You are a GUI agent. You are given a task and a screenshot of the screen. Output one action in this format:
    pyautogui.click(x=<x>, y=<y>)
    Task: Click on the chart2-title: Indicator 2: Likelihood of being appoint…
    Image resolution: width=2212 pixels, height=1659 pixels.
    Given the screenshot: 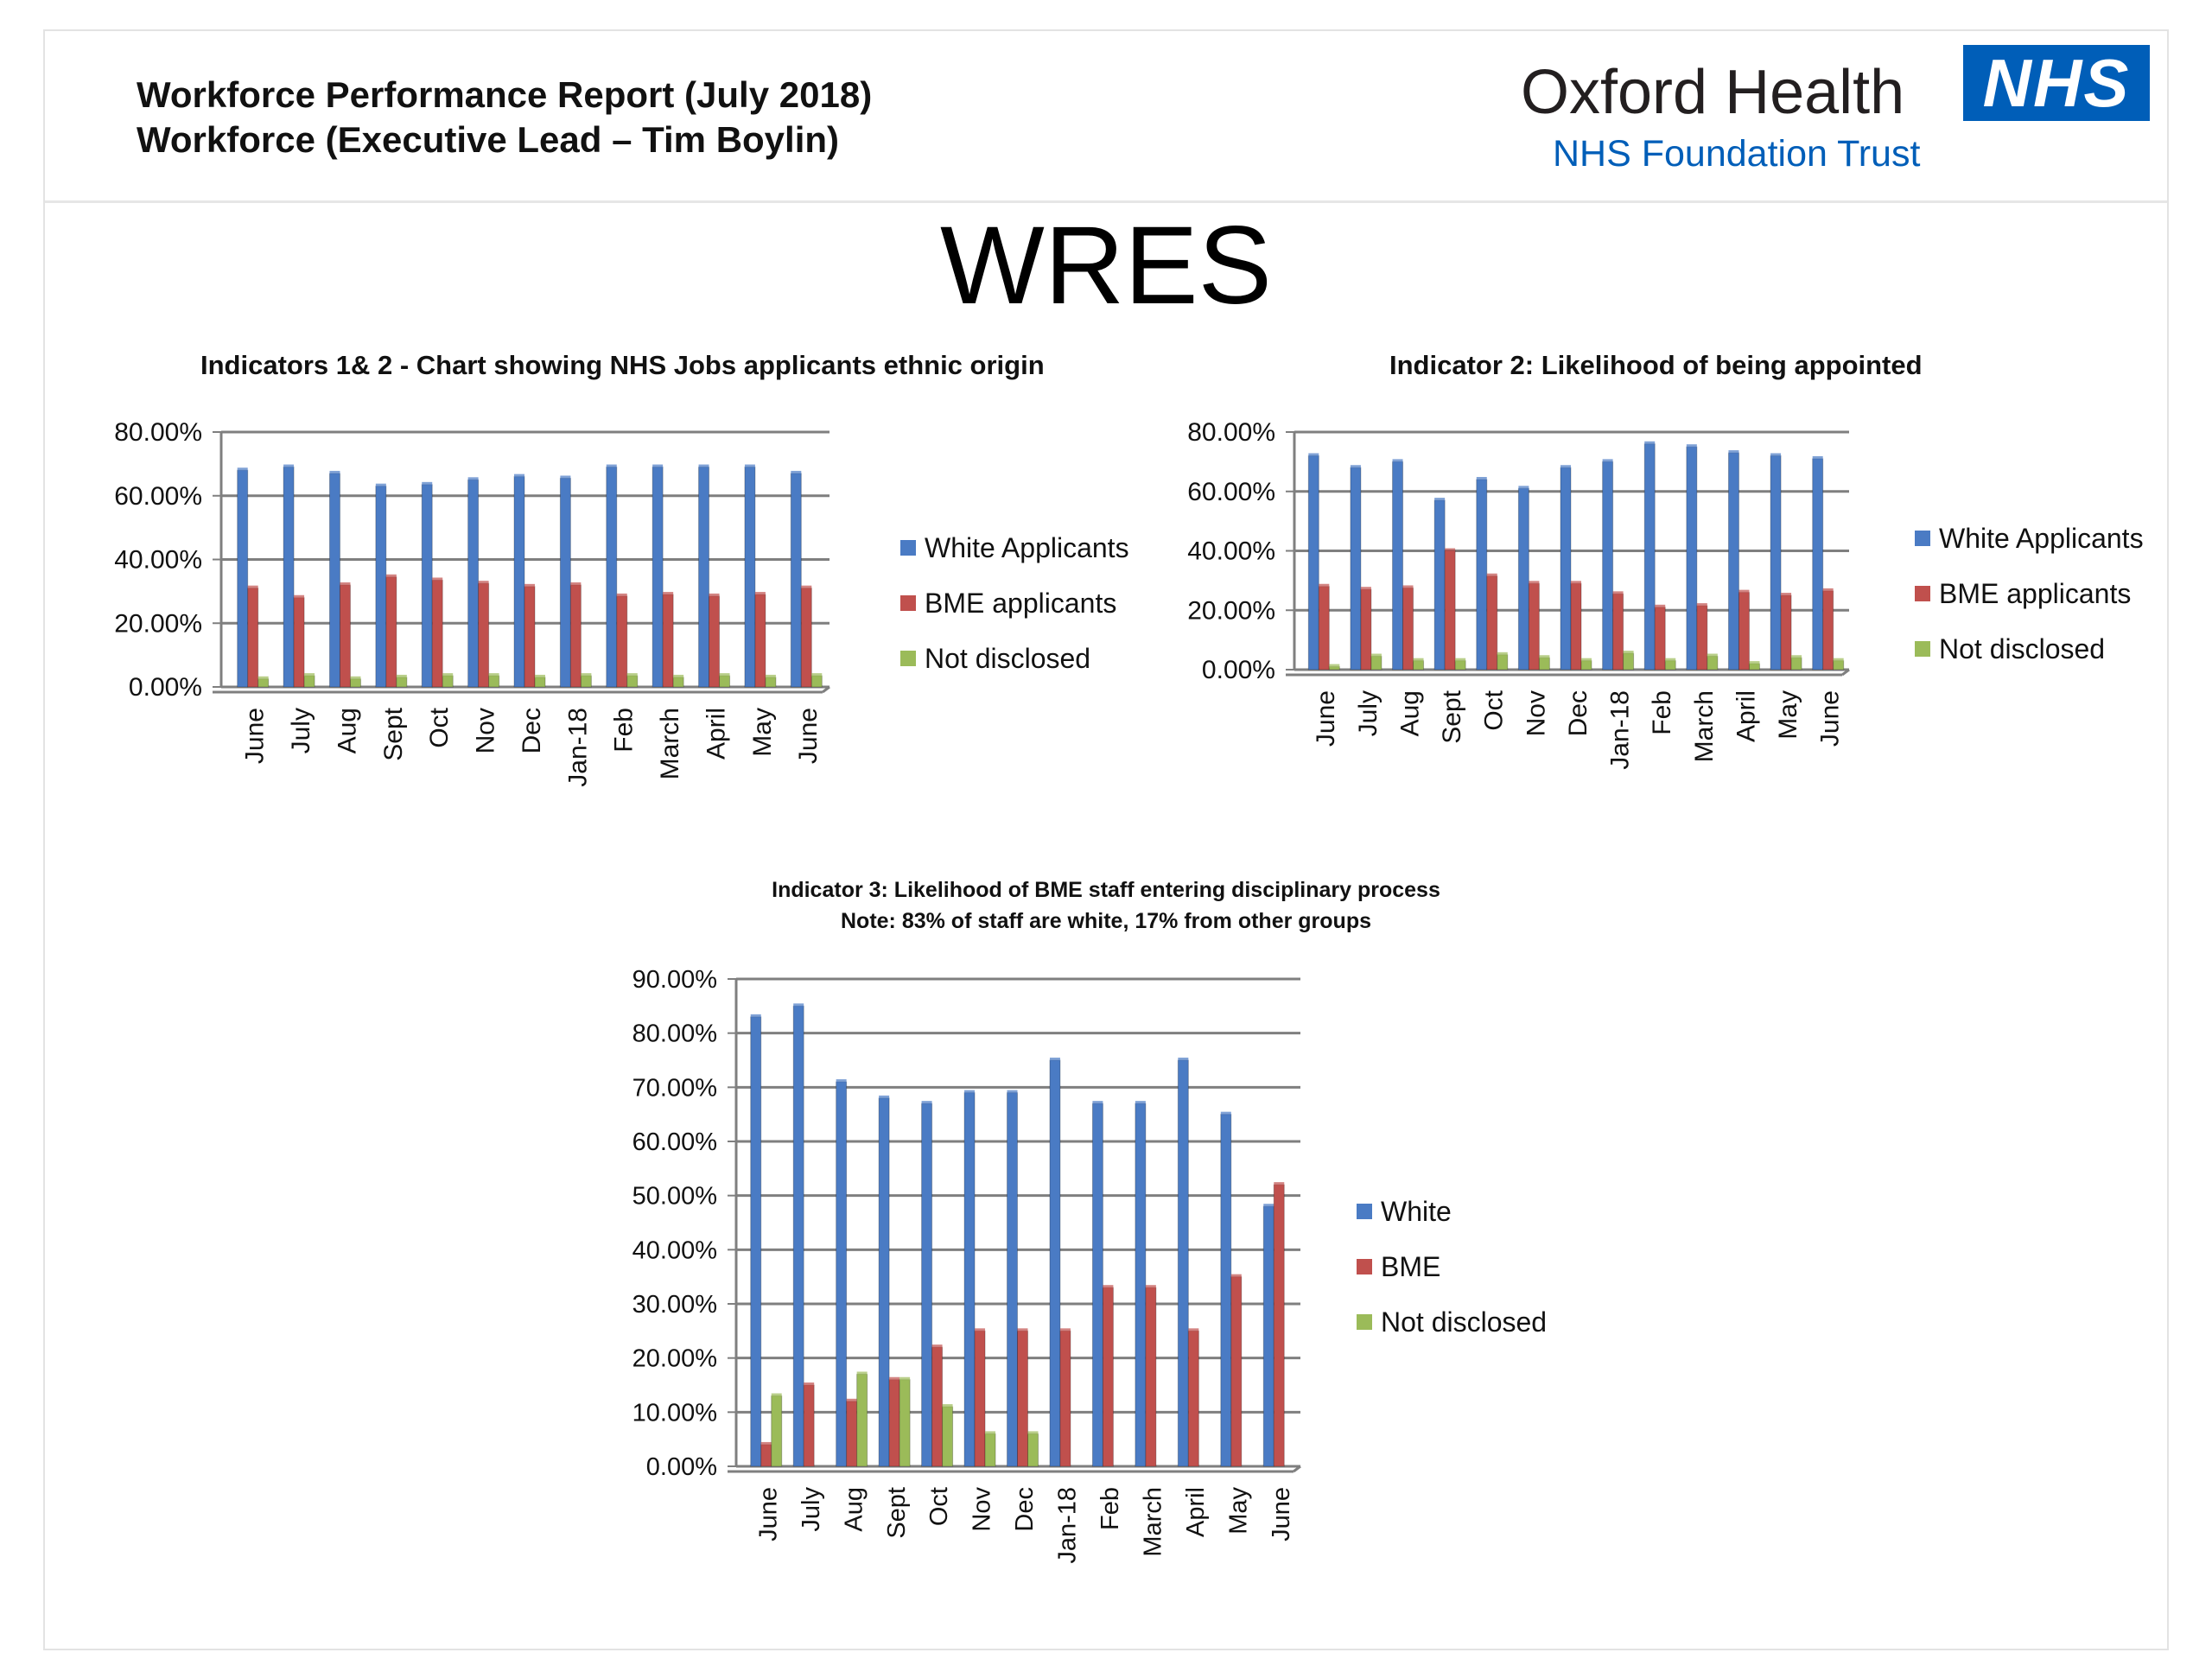 What is the action you would take?
    pyautogui.click(x=1656, y=365)
    